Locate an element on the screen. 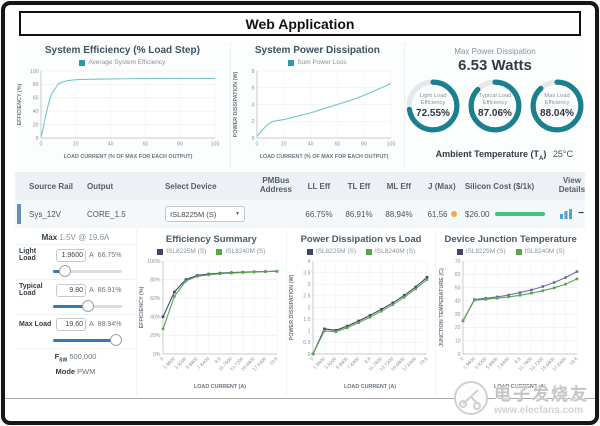 This screenshot has height=426, width=600. legend-item: Average System Efficiency is located at coordinates (122, 62).